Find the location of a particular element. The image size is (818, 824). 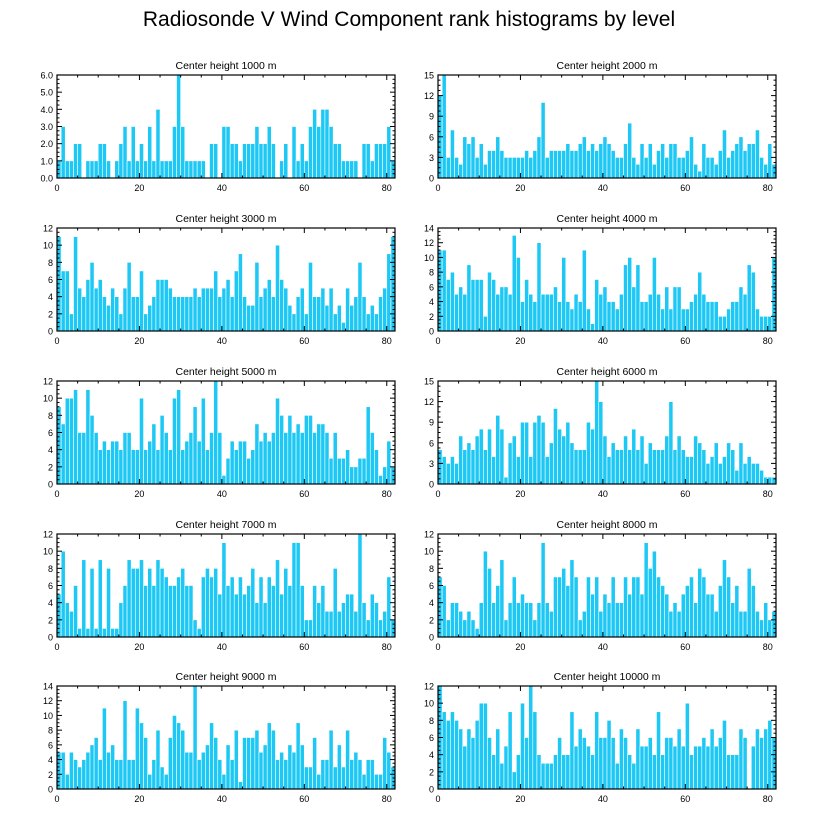

y-tick-label: 8 is located at coordinates (50, 731).